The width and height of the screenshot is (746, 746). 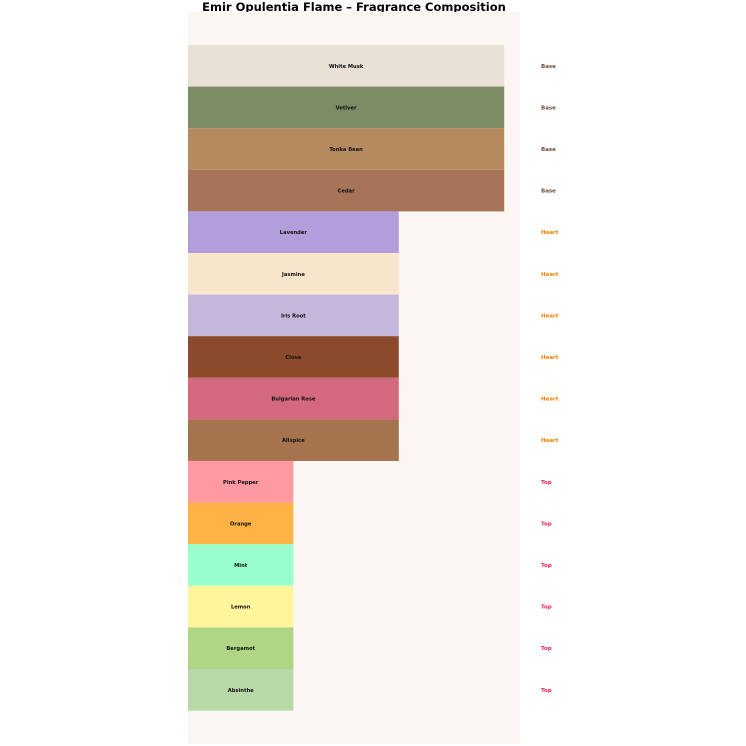 I want to click on bar-orange, so click(x=241, y=523).